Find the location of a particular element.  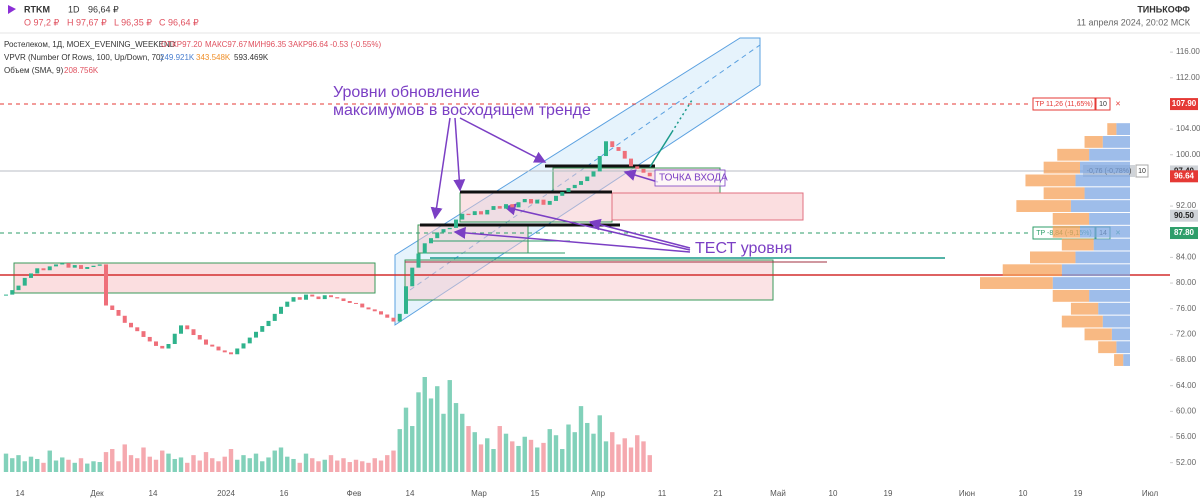

y-tick-label: 68.00 is located at coordinates (1186, 359).